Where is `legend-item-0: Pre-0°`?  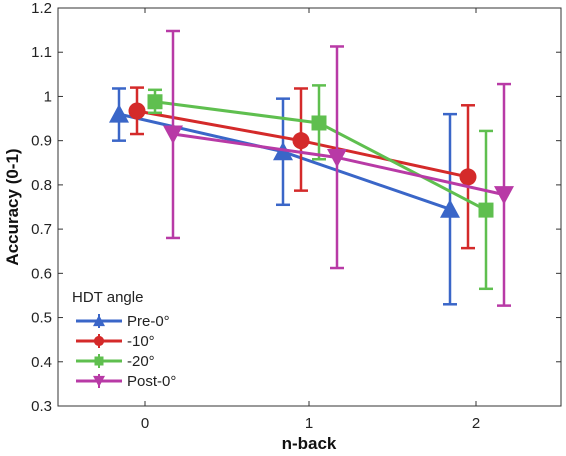 legend-item-0: Pre-0° is located at coordinates (123, 321).